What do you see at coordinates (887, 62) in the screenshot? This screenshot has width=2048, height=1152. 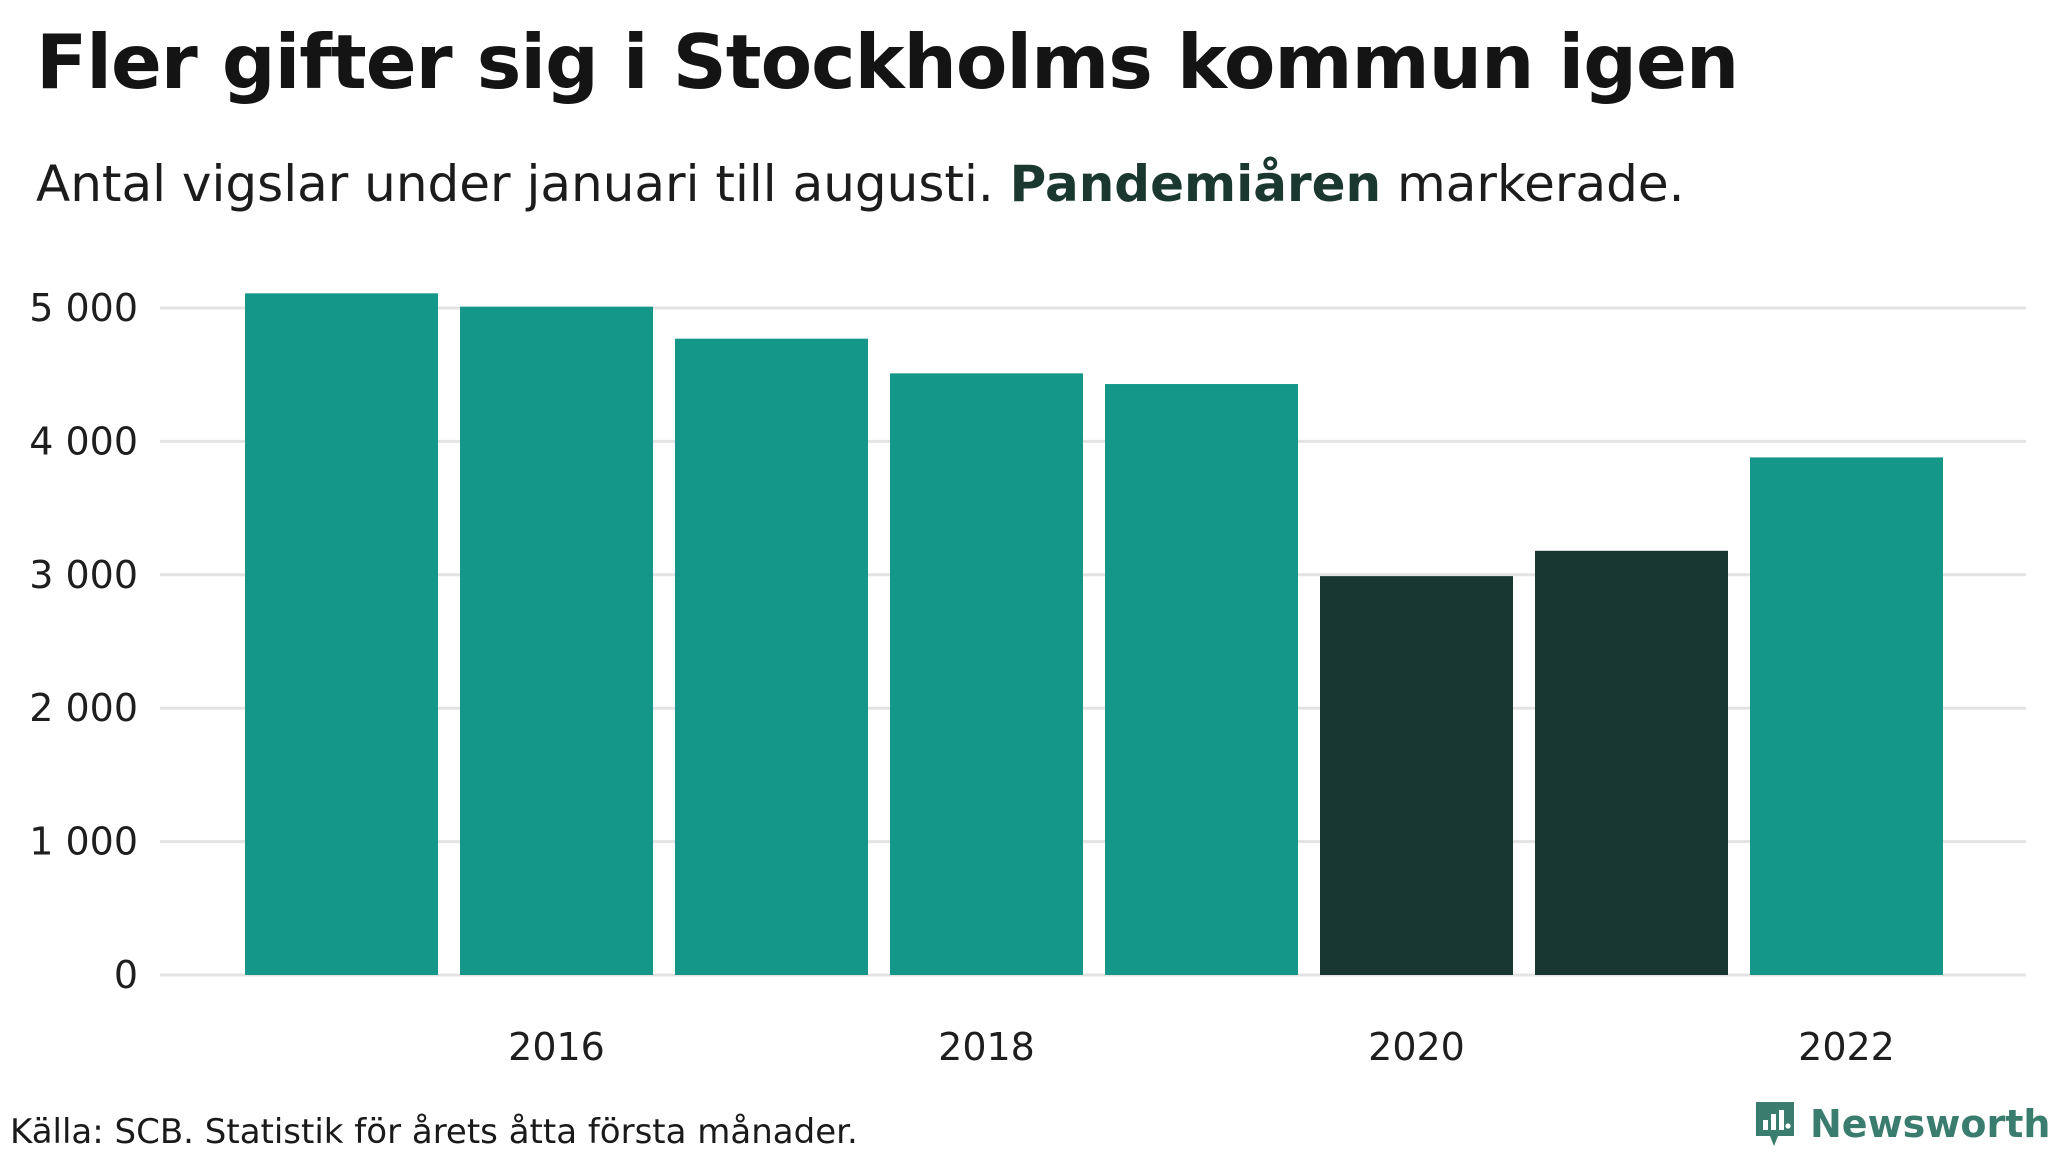 I see `chart-title: Fler gifter sig i Stockholms kommun igen` at bounding box center [887, 62].